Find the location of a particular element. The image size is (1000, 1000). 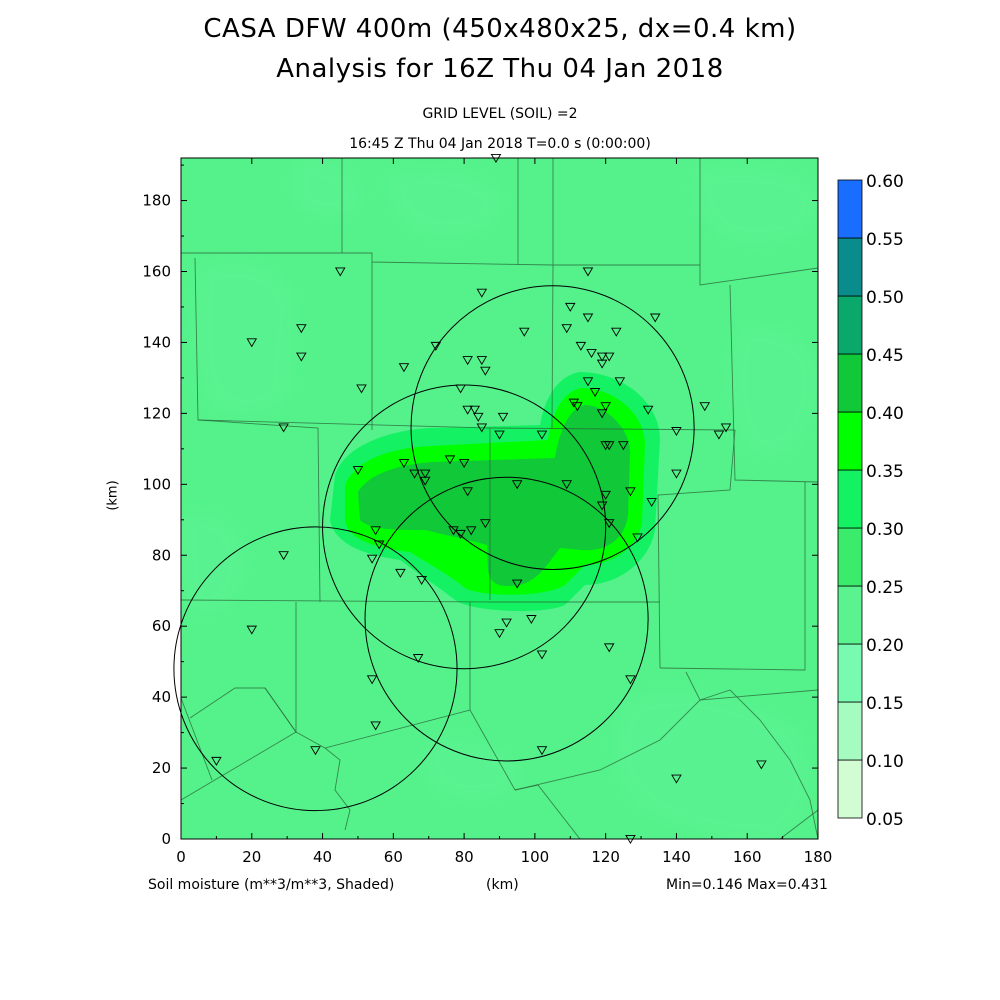

low-region-northeast is located at coordinates (757, 206).